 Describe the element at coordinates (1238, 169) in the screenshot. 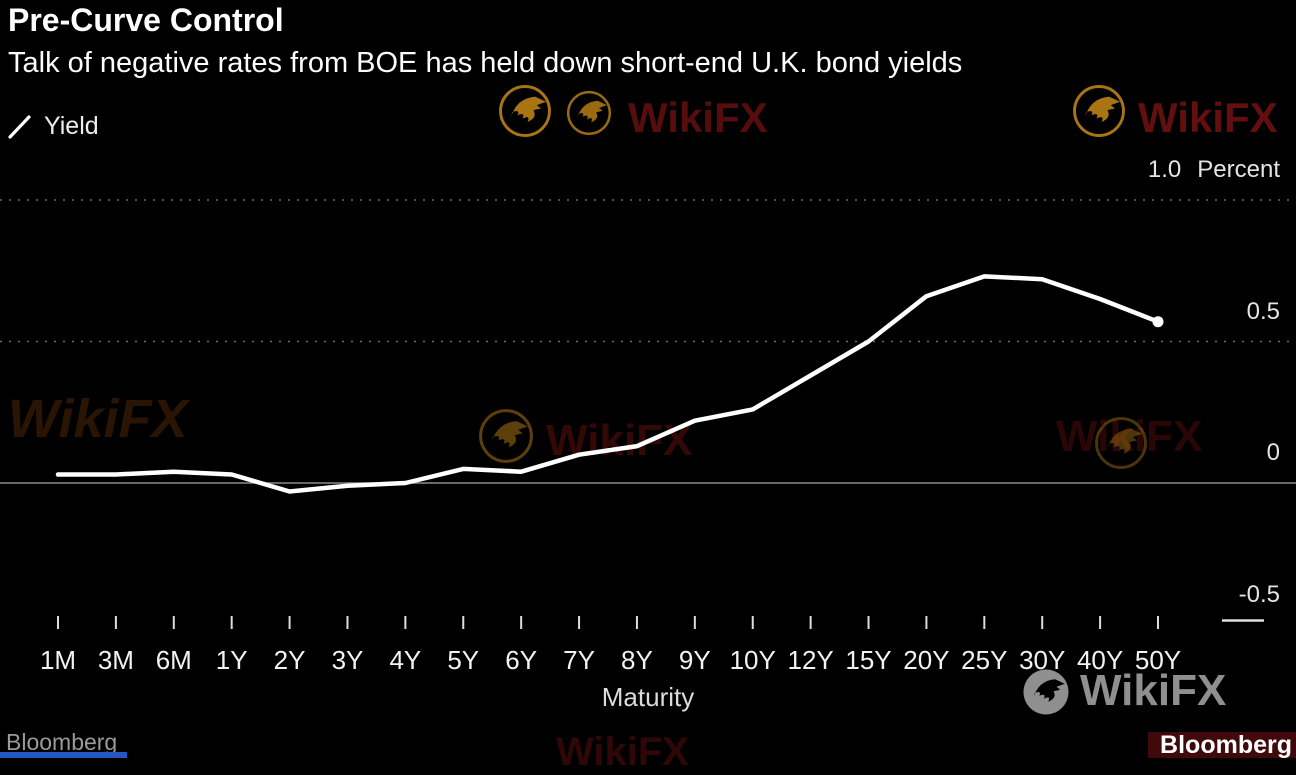

I see `y-axis-unit: Percent` at that location.